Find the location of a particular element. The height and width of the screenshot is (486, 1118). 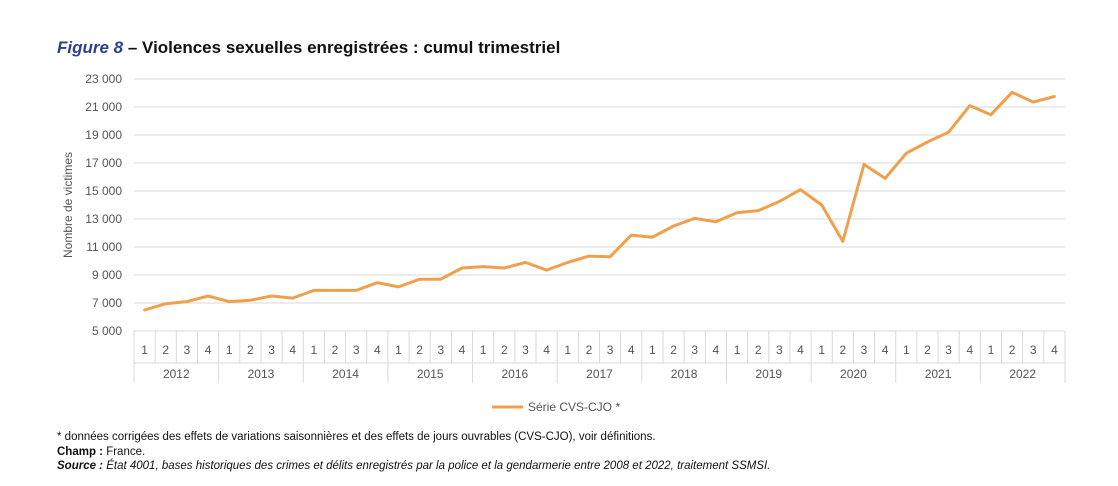

x-year-label: 2014 is located at coordinates (345, 374).